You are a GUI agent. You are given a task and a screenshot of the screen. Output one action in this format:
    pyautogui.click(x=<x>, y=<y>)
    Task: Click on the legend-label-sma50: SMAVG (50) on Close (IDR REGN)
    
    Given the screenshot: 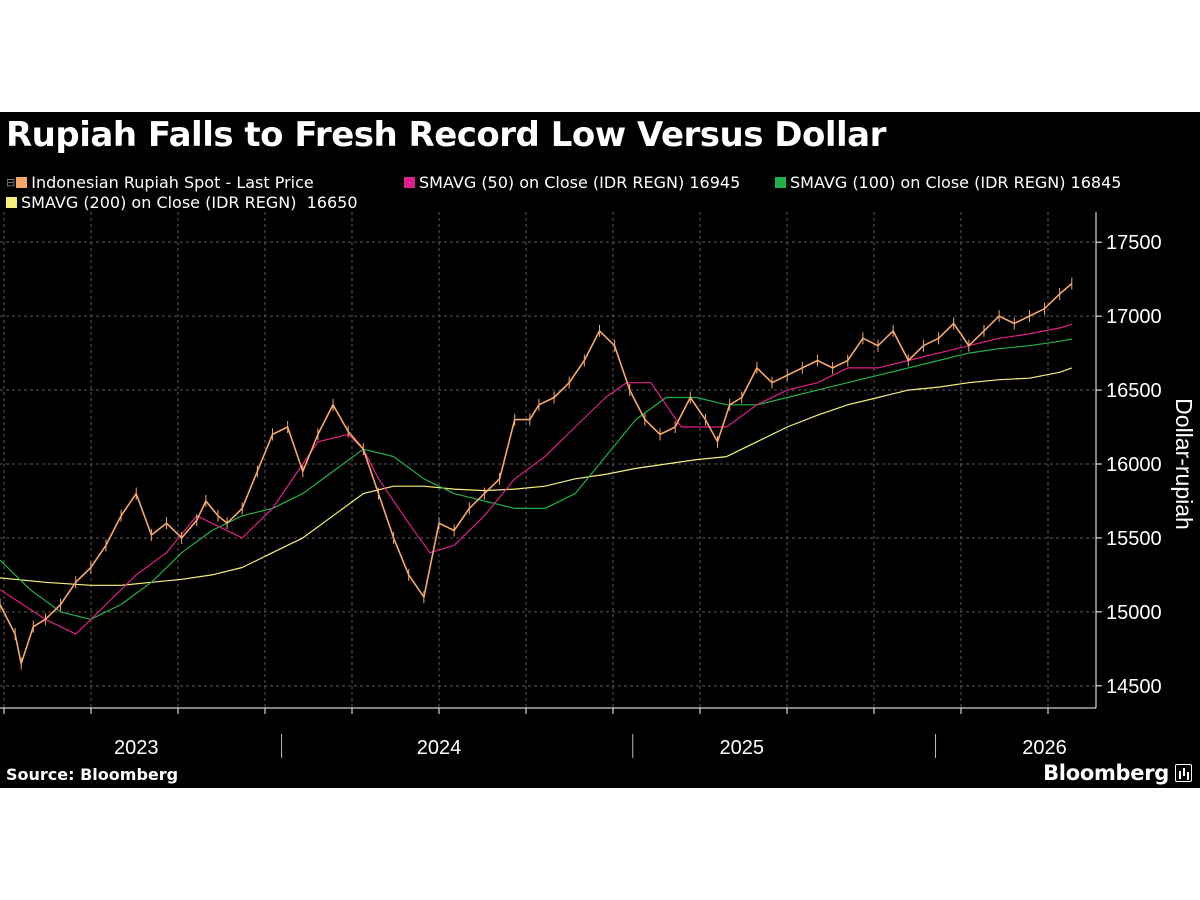 What is the action you would take?
    pyautogui.click(x=552, y=182)
    